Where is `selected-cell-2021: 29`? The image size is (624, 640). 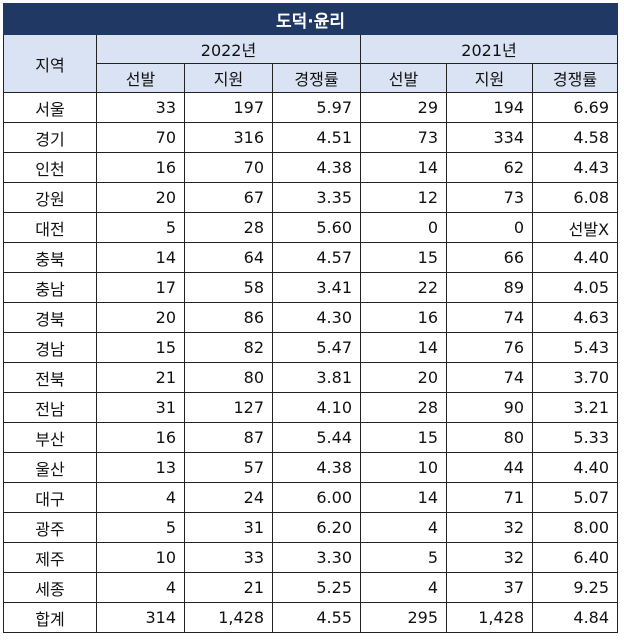
selected-cell-2021: 29 is located at coordinates (403, 107).